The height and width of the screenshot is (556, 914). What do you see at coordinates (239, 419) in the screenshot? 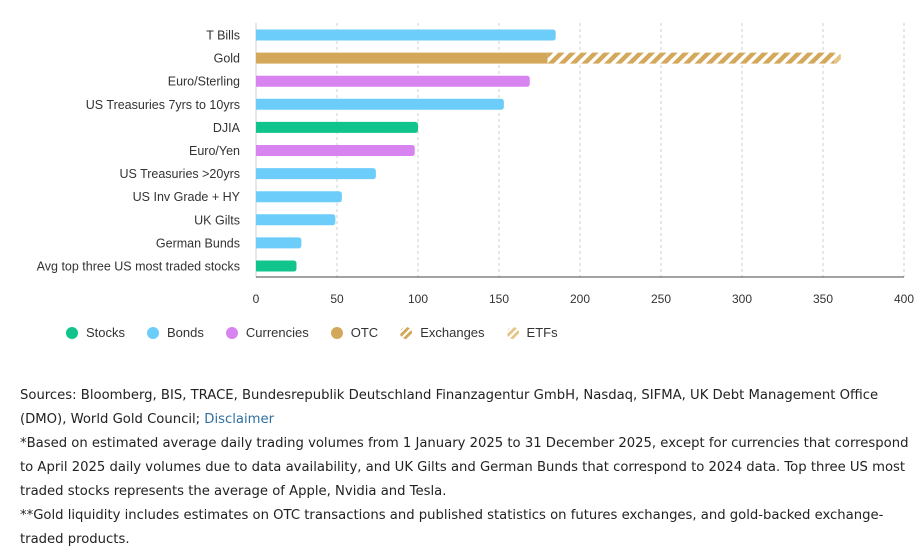
I see `disclaimer-link: Disclaimer` at bounding box center [239, 419].